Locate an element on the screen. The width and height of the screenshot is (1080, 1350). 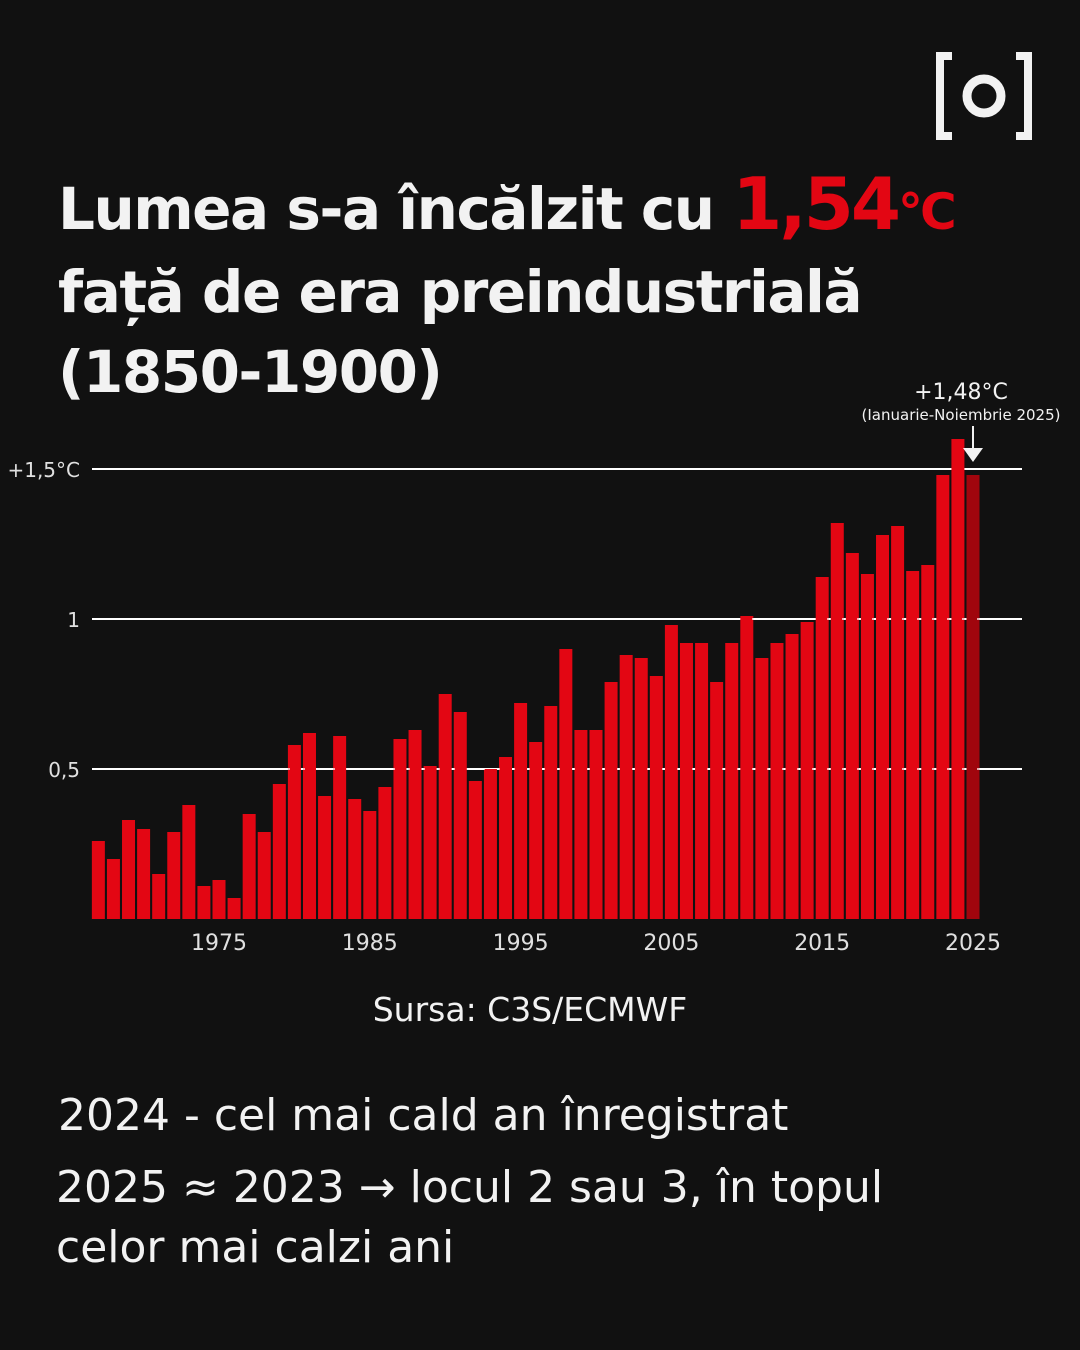
annotation-value: +1,48°C is located at coordinates (961, 392).